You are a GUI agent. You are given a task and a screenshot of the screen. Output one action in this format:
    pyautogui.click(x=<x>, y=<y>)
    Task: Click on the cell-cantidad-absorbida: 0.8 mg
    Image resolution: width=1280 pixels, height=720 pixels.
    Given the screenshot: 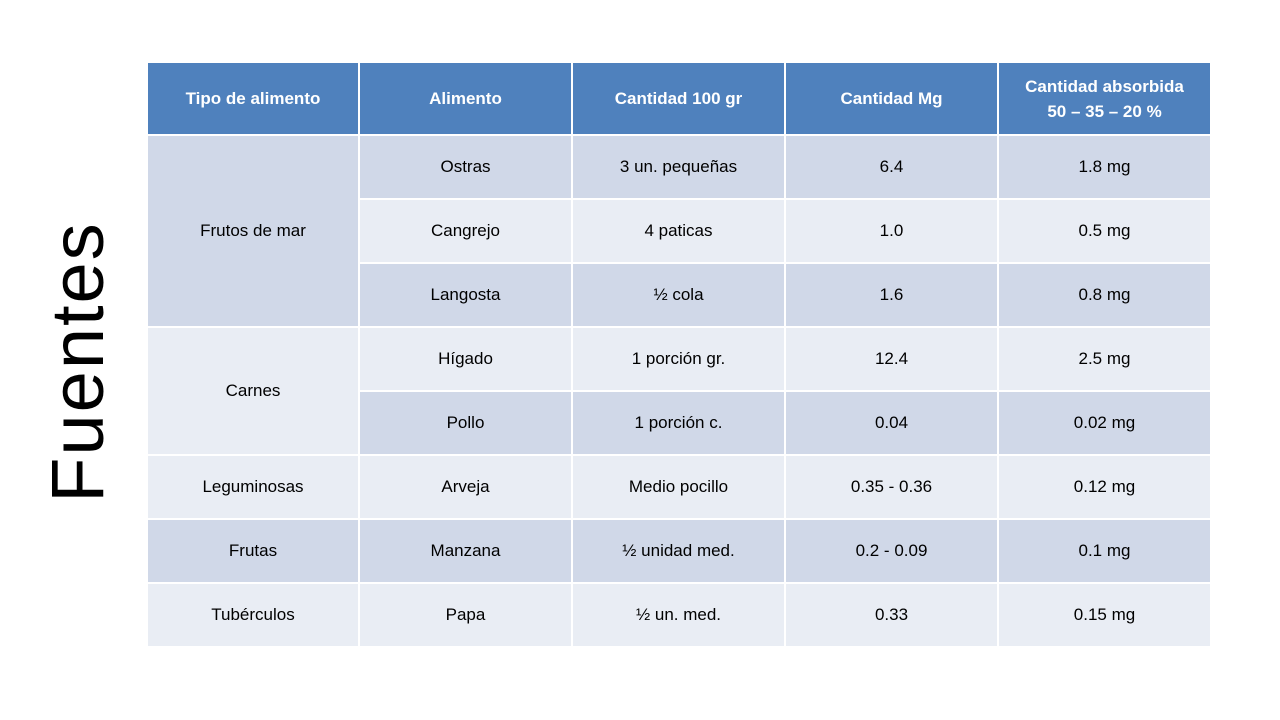 What is the action you would take?
    pyautogui.click(x=1104, y=295)
    